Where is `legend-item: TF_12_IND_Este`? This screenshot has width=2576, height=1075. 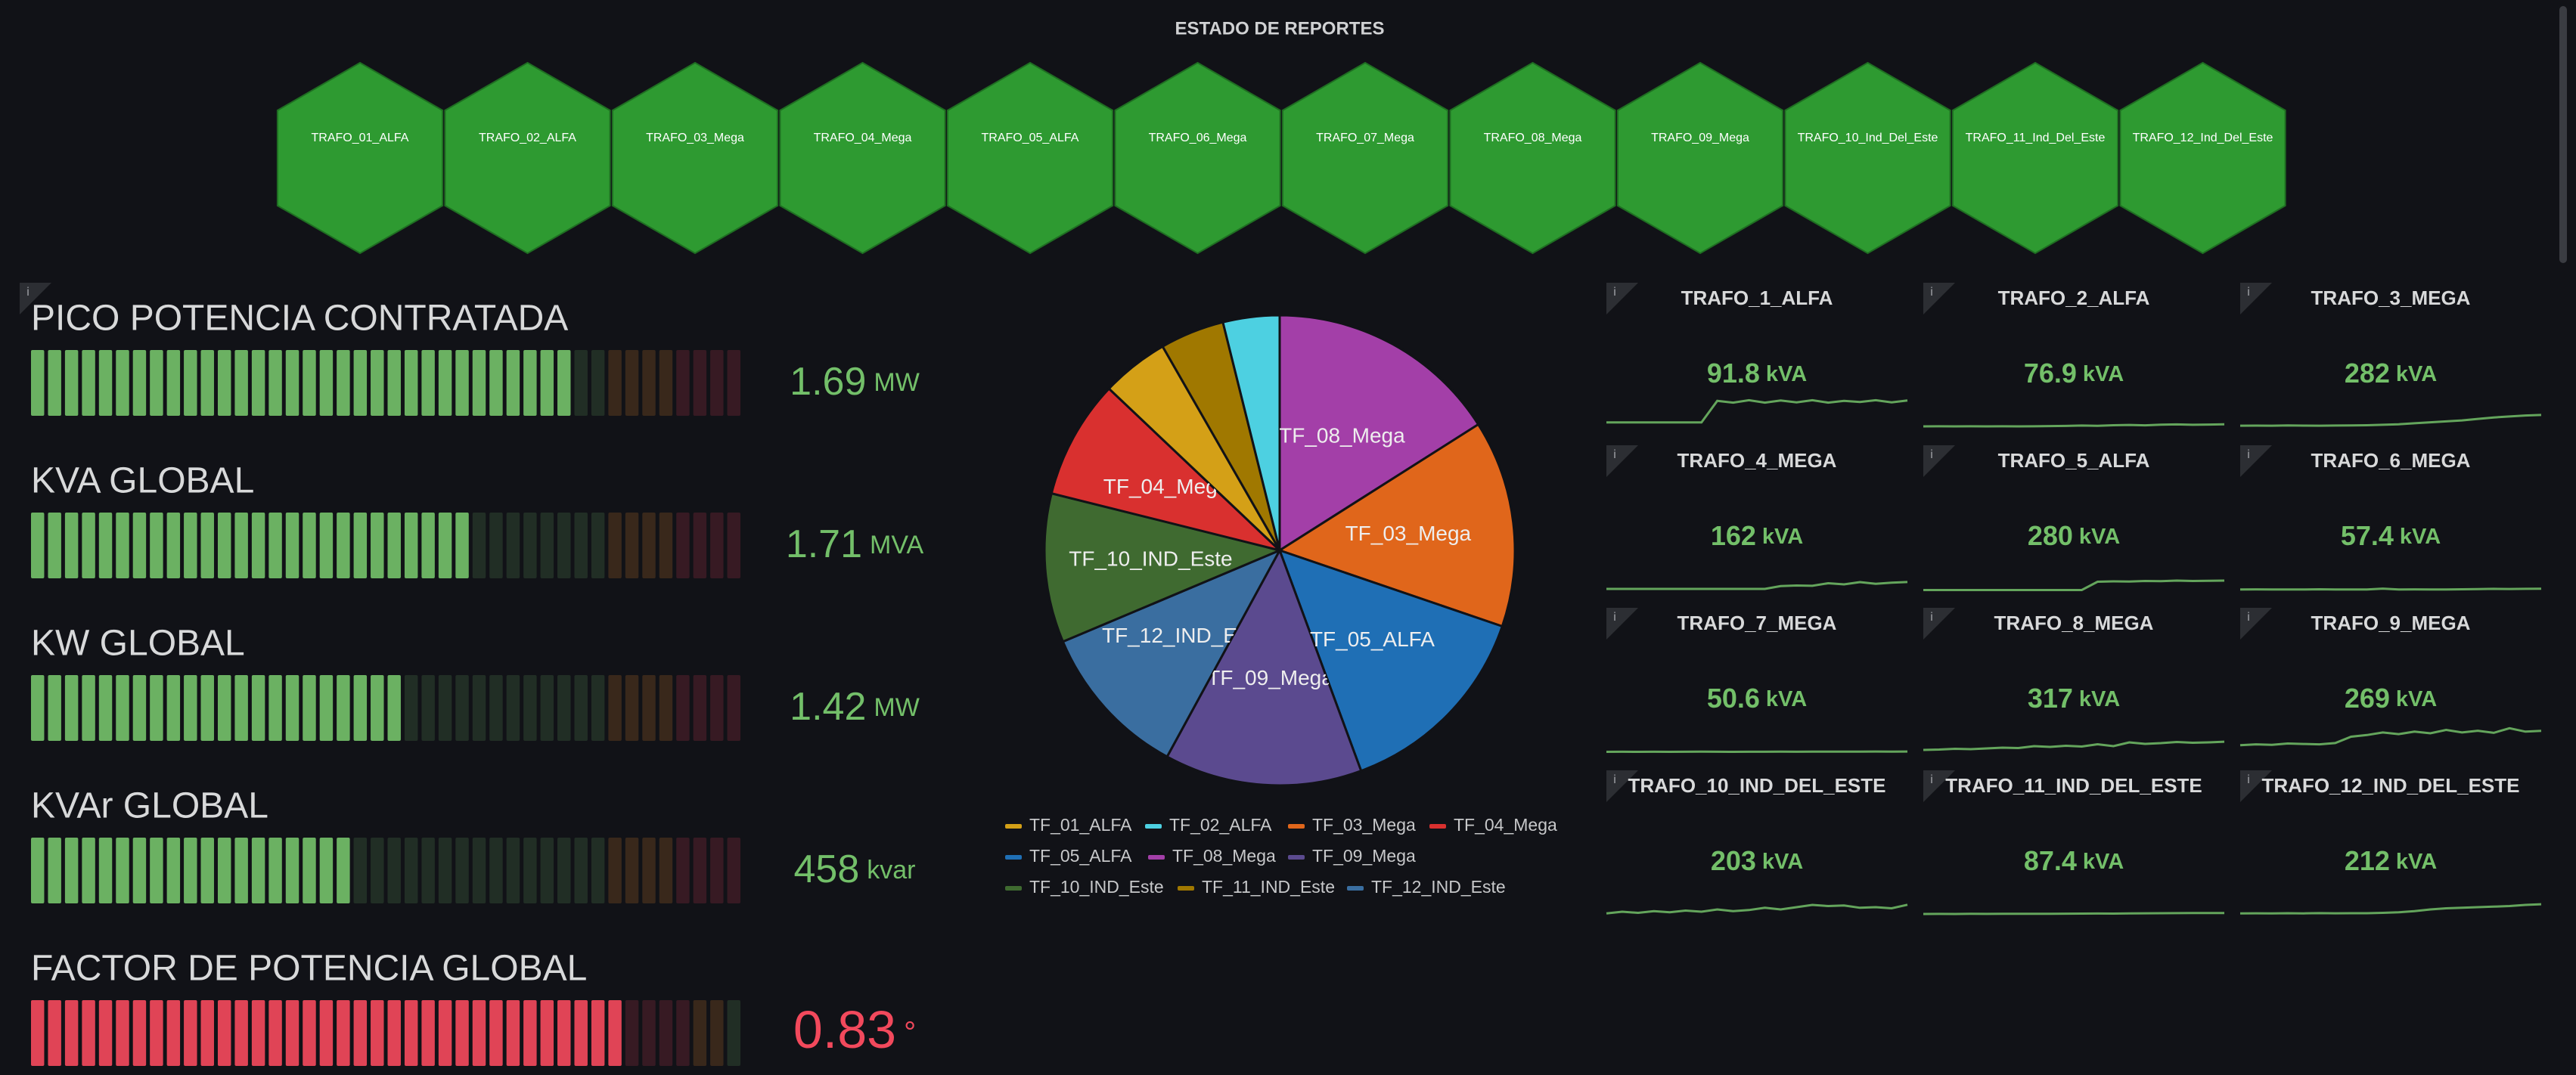
legend-item: TF_12_IND_Este is located at coordinates (1426, 887).